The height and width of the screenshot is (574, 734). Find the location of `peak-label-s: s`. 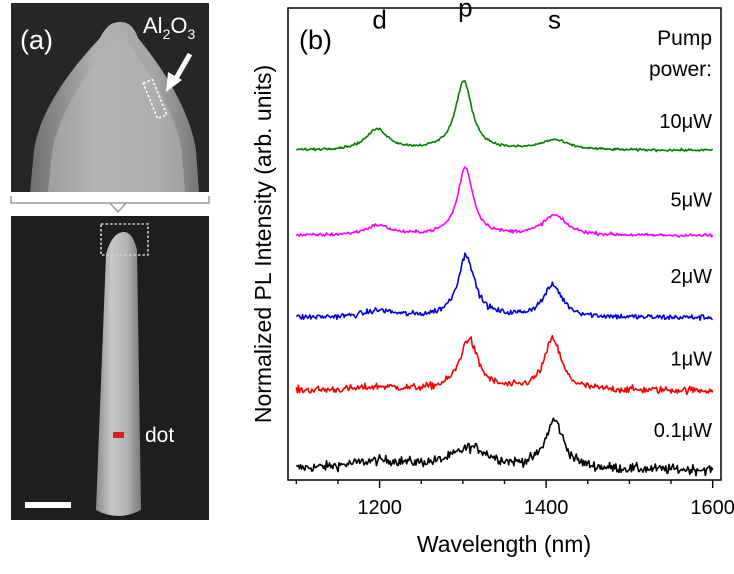

peak-label-s: s is located at coordinates (554, 20).